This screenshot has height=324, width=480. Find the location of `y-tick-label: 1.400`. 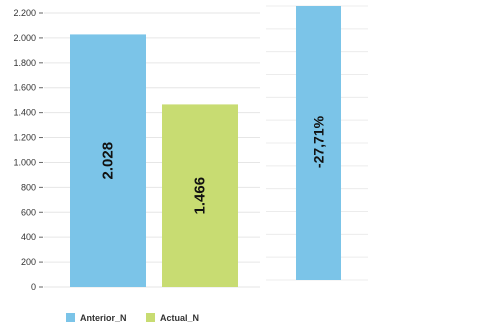

y-tick-label: 1.400 is located at coordinates (24, 113).